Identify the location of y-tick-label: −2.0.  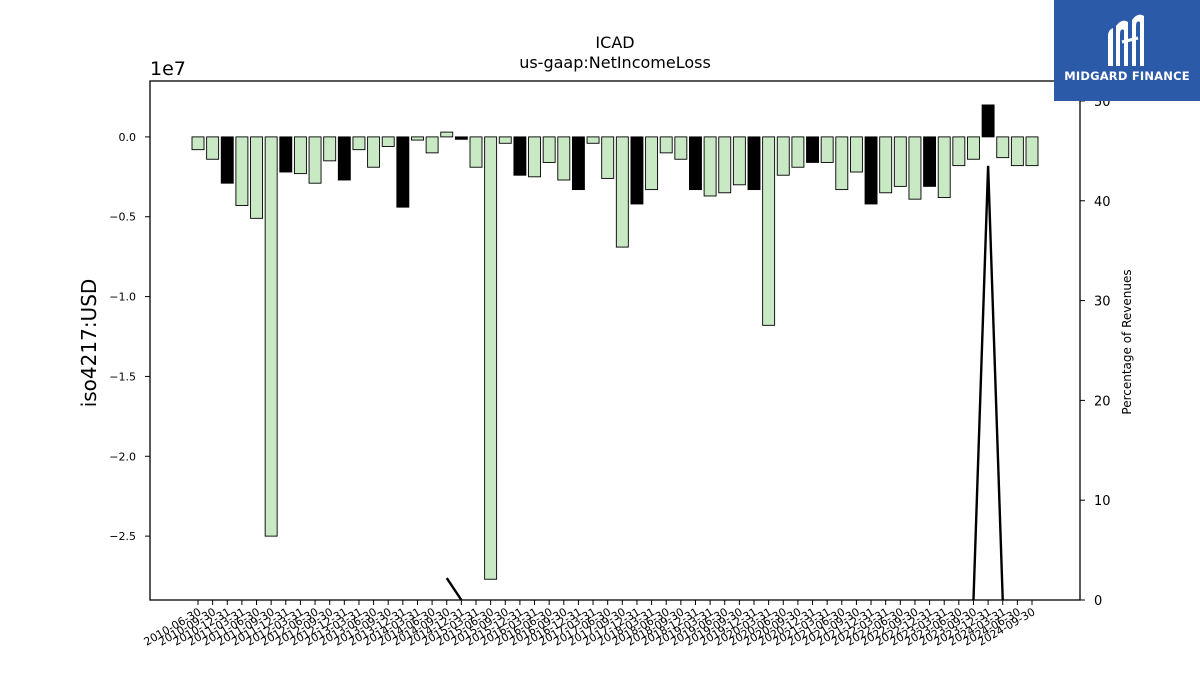
(122, 456).